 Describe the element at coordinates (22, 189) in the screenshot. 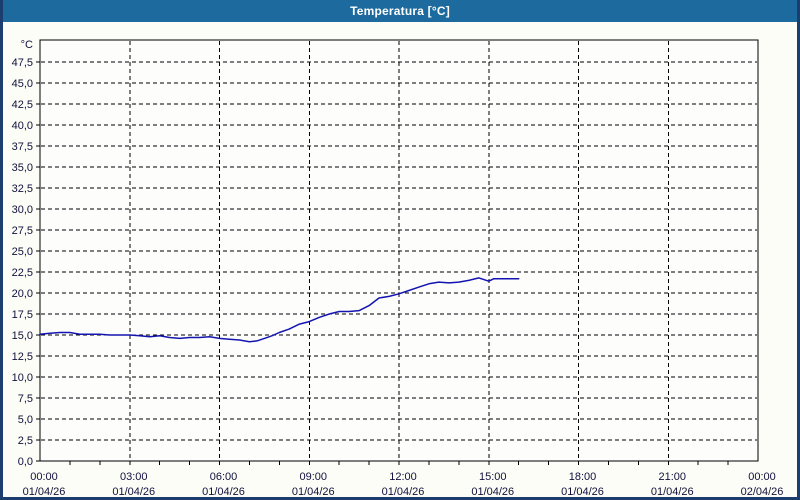

I see `y-tick-label: 32,5` at that location.